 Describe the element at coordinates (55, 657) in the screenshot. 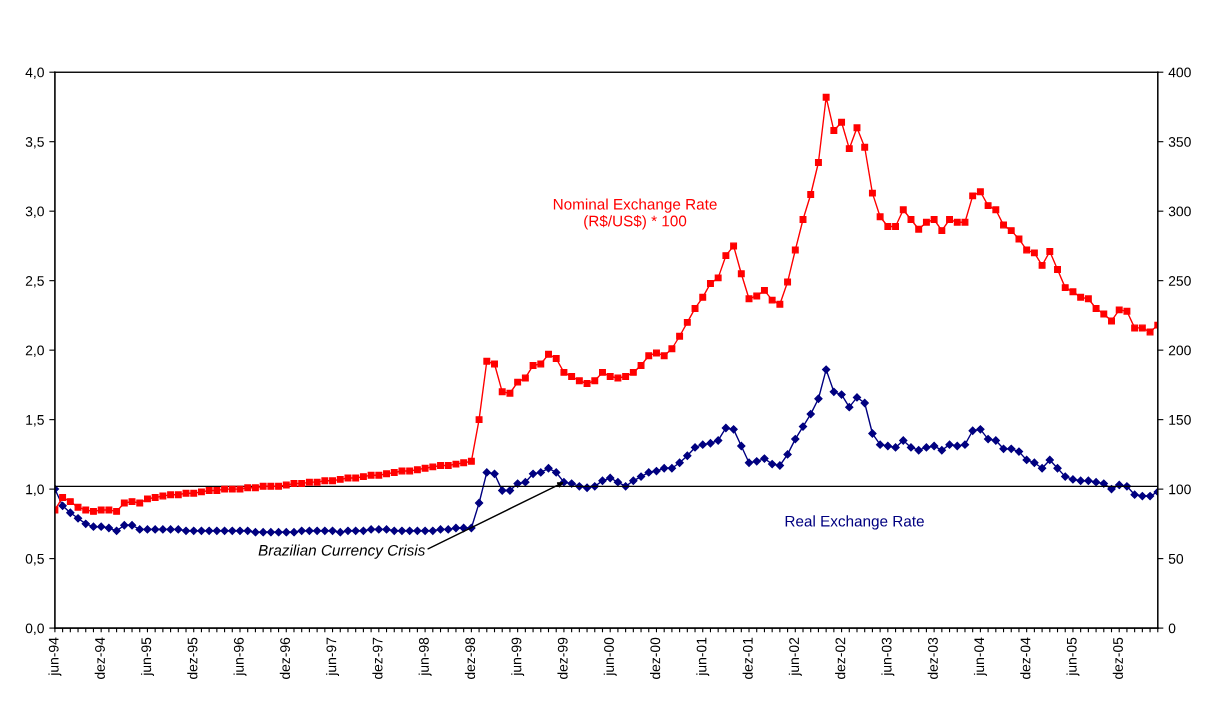

I see `x-tick-label: jun-94` at that location.